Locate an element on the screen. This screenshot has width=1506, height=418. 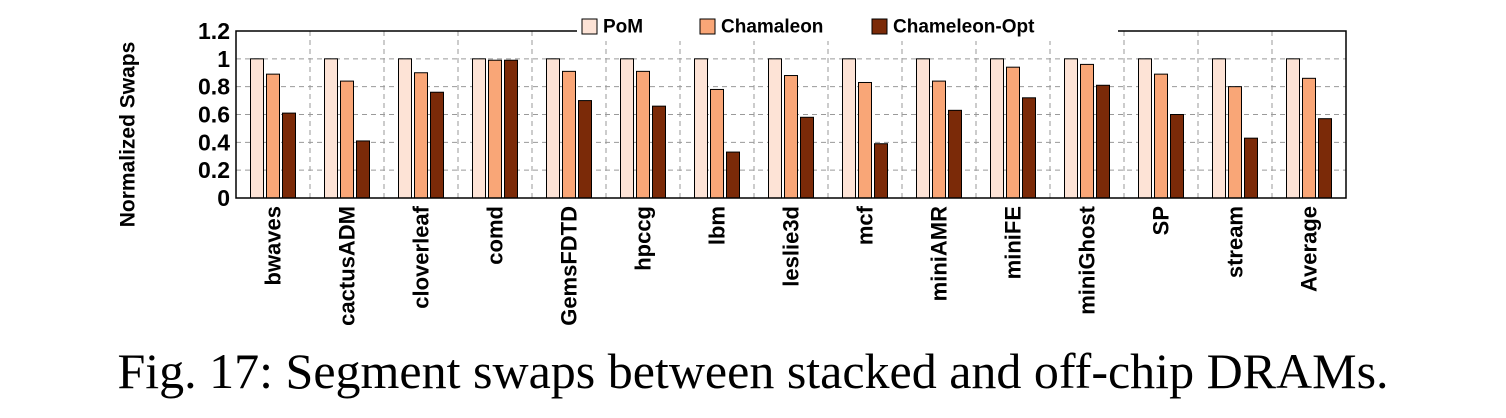
bar-chamaleon-average is located at coordinates (1309, 138).